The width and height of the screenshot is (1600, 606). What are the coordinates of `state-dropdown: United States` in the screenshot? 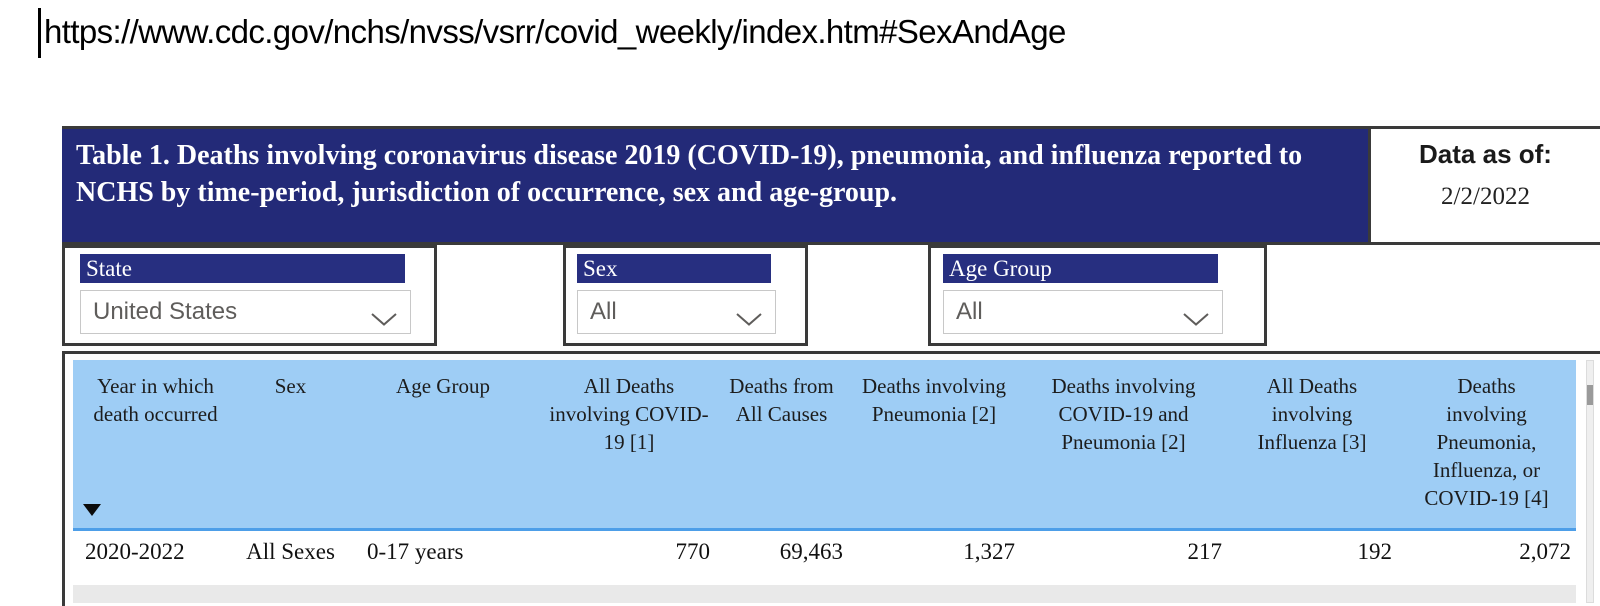 It's located at (245, 312).